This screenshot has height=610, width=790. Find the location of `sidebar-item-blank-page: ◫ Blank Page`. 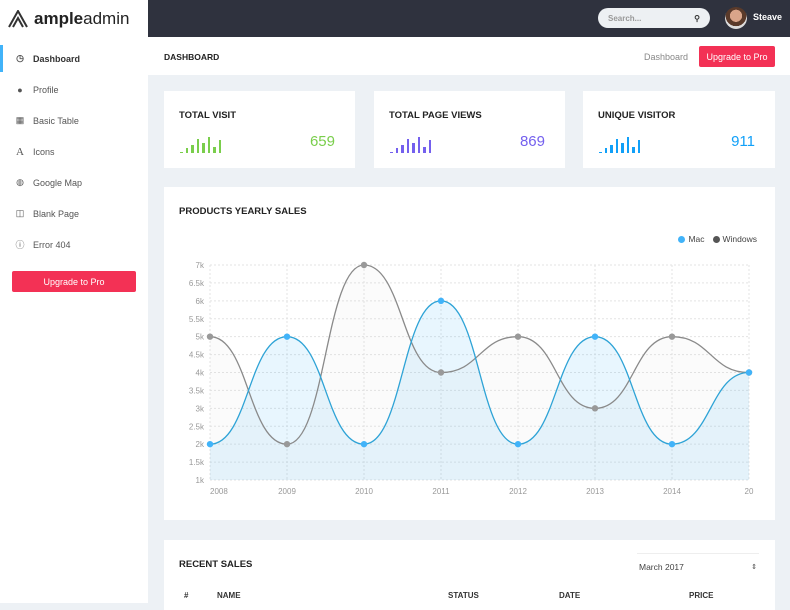

sidebar-item-blank-page: ◫ Blank Page is located at coordinates (74, 213).